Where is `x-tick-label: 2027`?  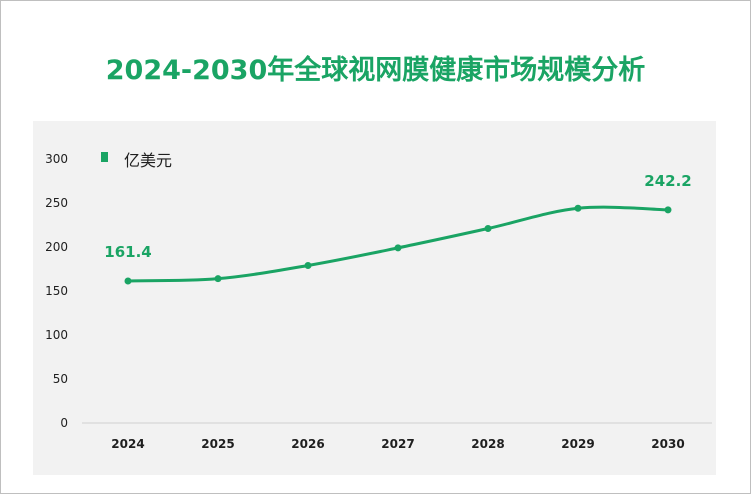
x-tick-label: 2027 is located at coordinates (397, 444).